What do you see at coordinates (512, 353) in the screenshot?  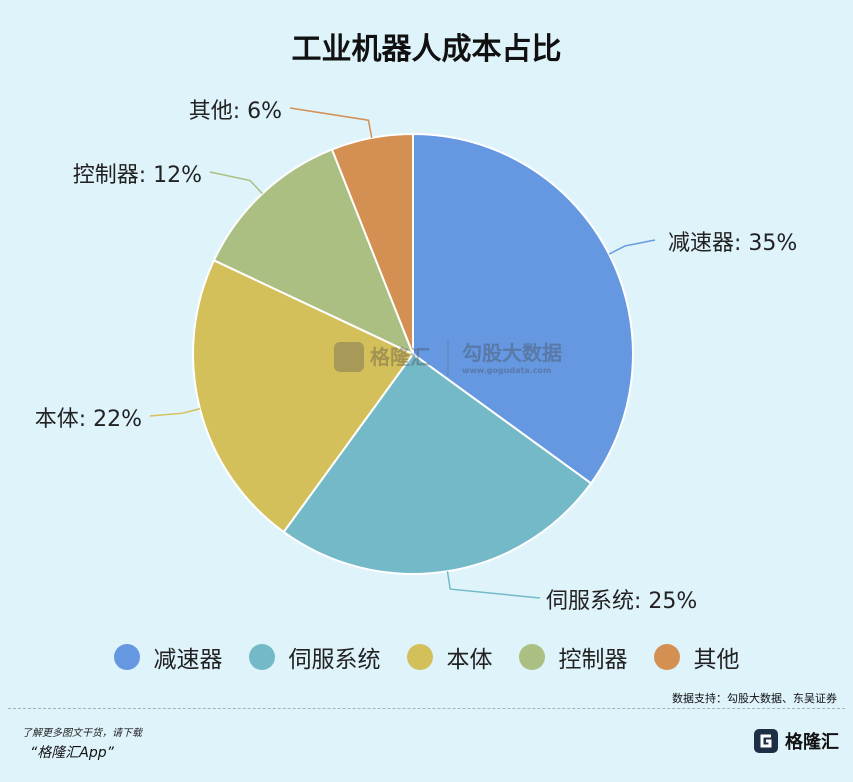 I see `watermark-partner: 勾股大数据` at bounding box center [512, 353].